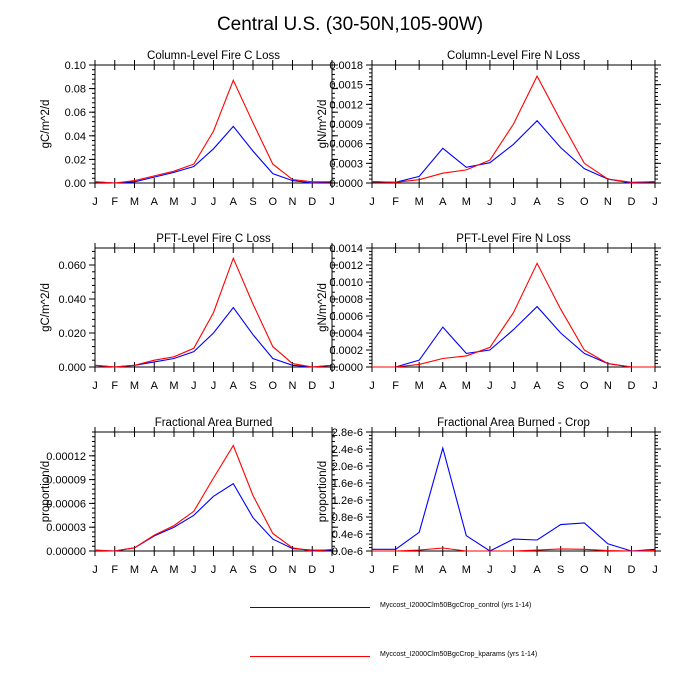 This screenshot has height=700, width=700. Describe the element at coordinates (346, 86) in the screenshot. I see `y-tick-label: 0.0015` at that location.